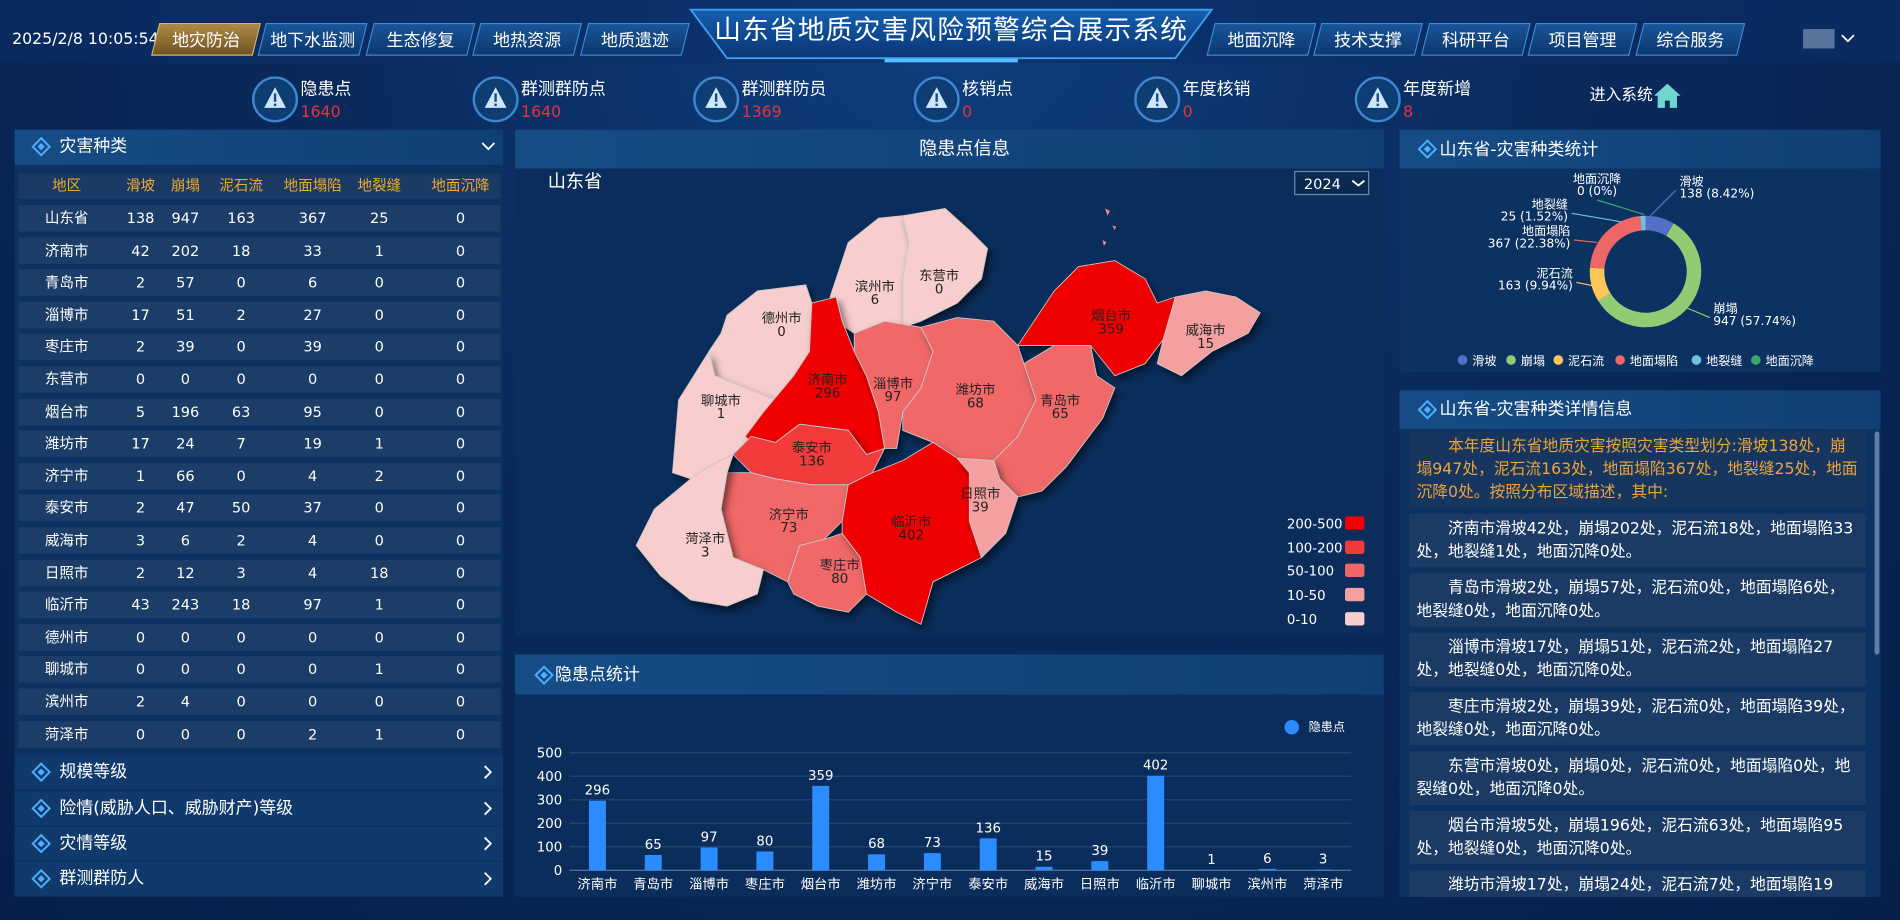 This screenshot has width=1900, height=920. I want to click on legend-label: 100-200, so click(1315, 549).